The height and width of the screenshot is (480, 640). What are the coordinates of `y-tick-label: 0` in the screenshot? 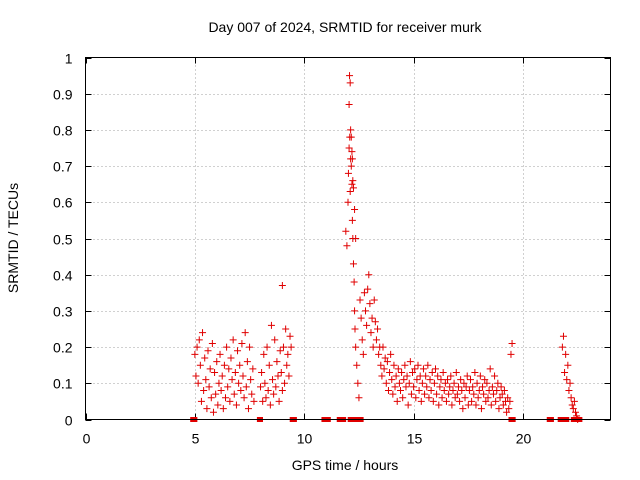 It's located at (69, 421).